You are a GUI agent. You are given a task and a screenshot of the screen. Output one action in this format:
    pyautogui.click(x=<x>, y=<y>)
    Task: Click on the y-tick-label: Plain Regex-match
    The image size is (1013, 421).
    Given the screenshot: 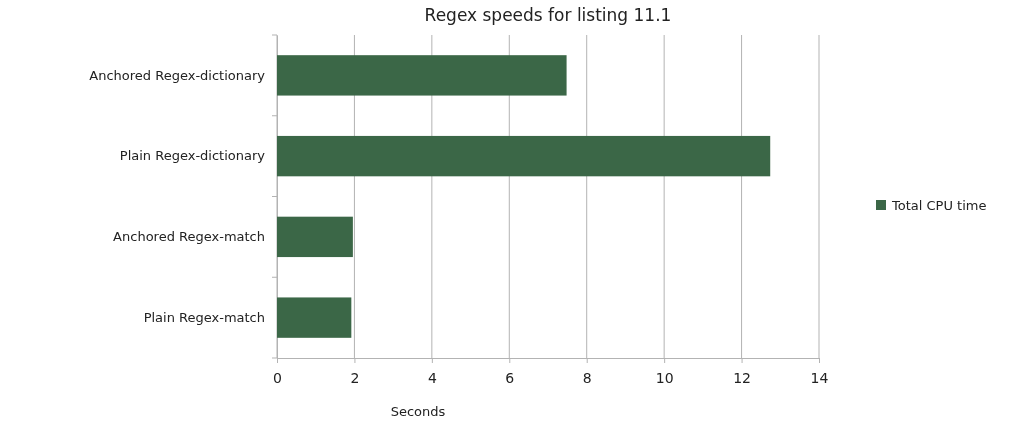 What is the action you would take?
    pyautogui.click(x=204, y=317)
    